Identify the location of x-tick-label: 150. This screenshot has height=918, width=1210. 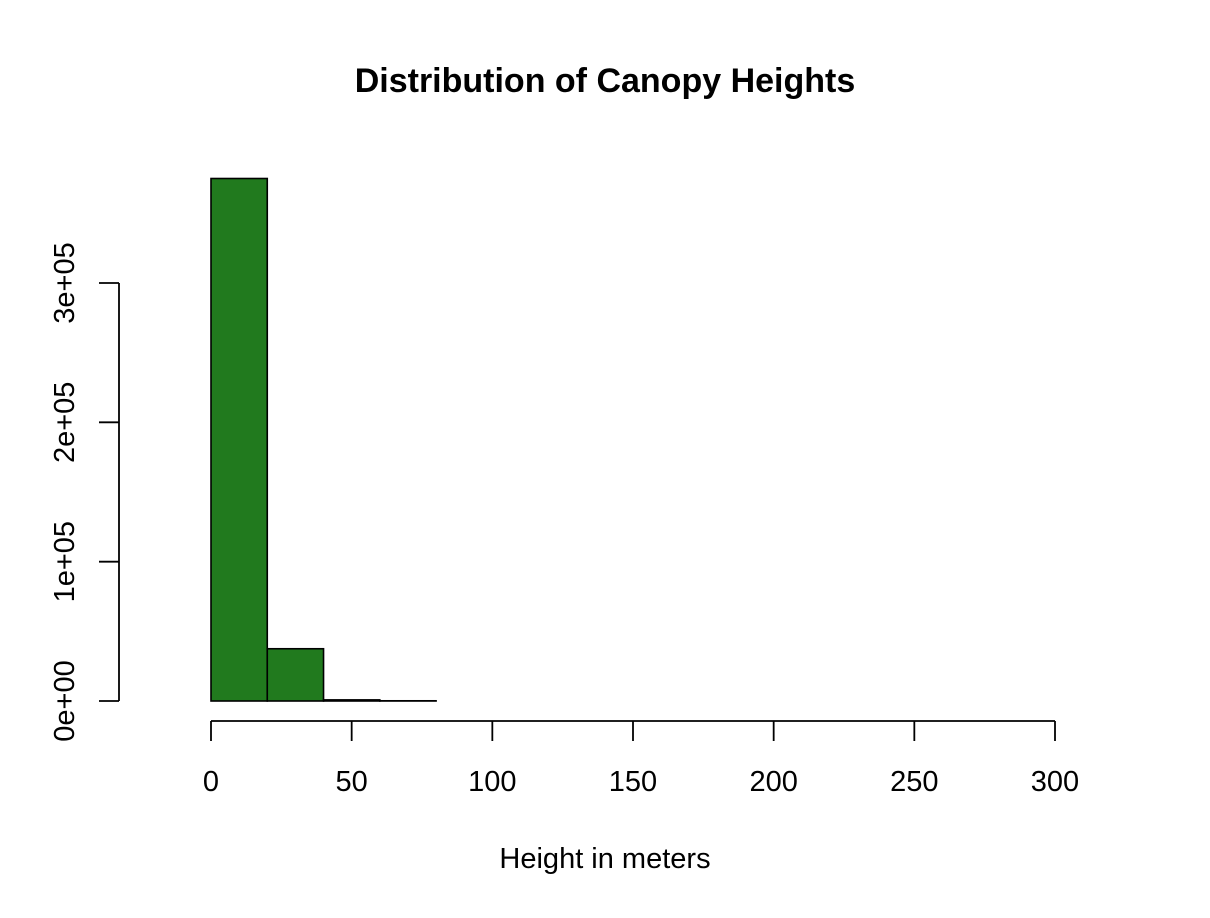
(633, 782).